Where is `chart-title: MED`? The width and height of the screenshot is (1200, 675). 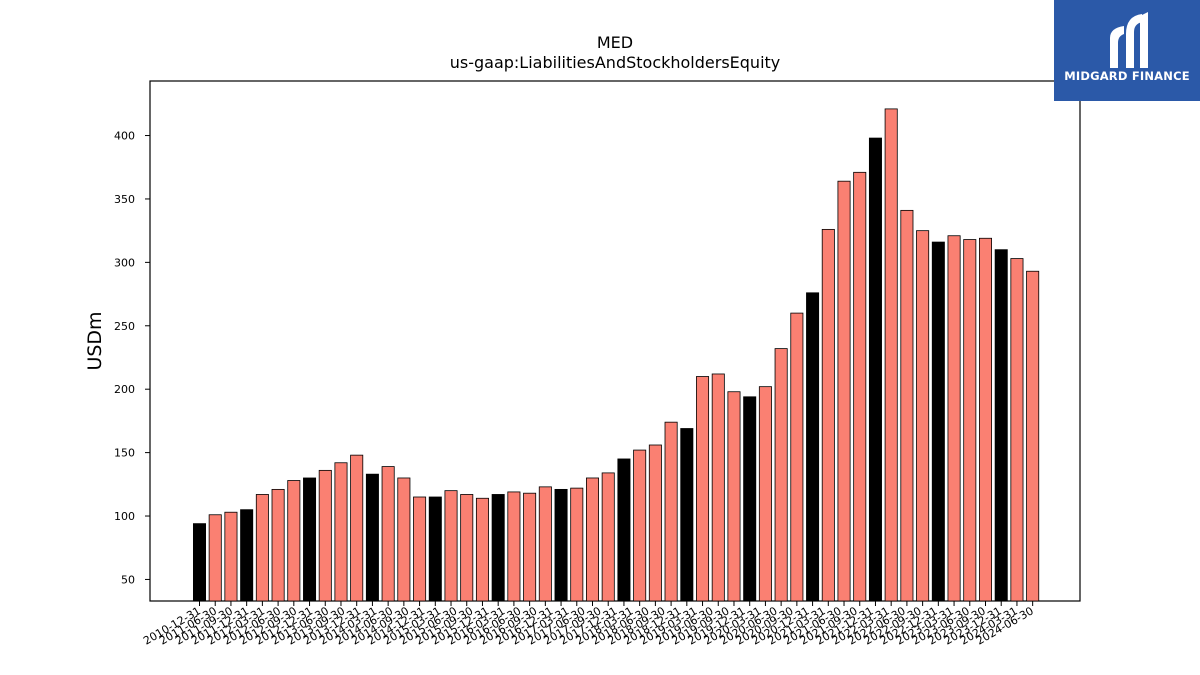
chart-title: MED is located at coordinates (615, 42).